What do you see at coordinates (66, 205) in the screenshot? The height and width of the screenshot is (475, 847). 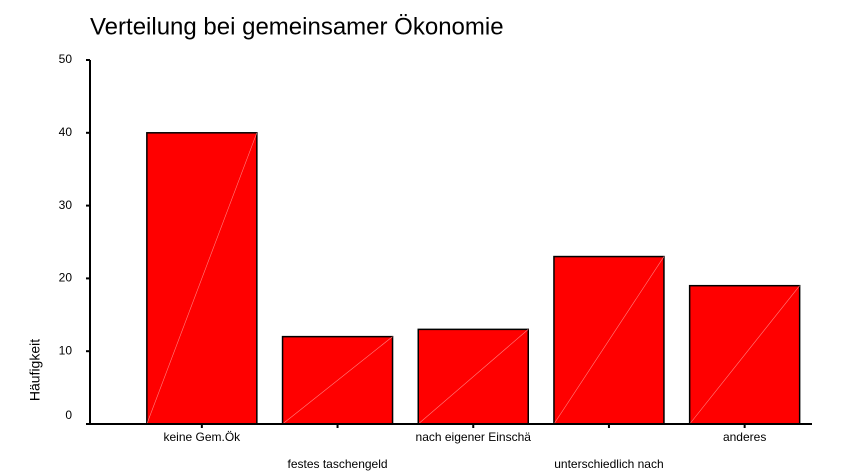 I see `y-tick-label: 30` at bounding box center [66, 205].